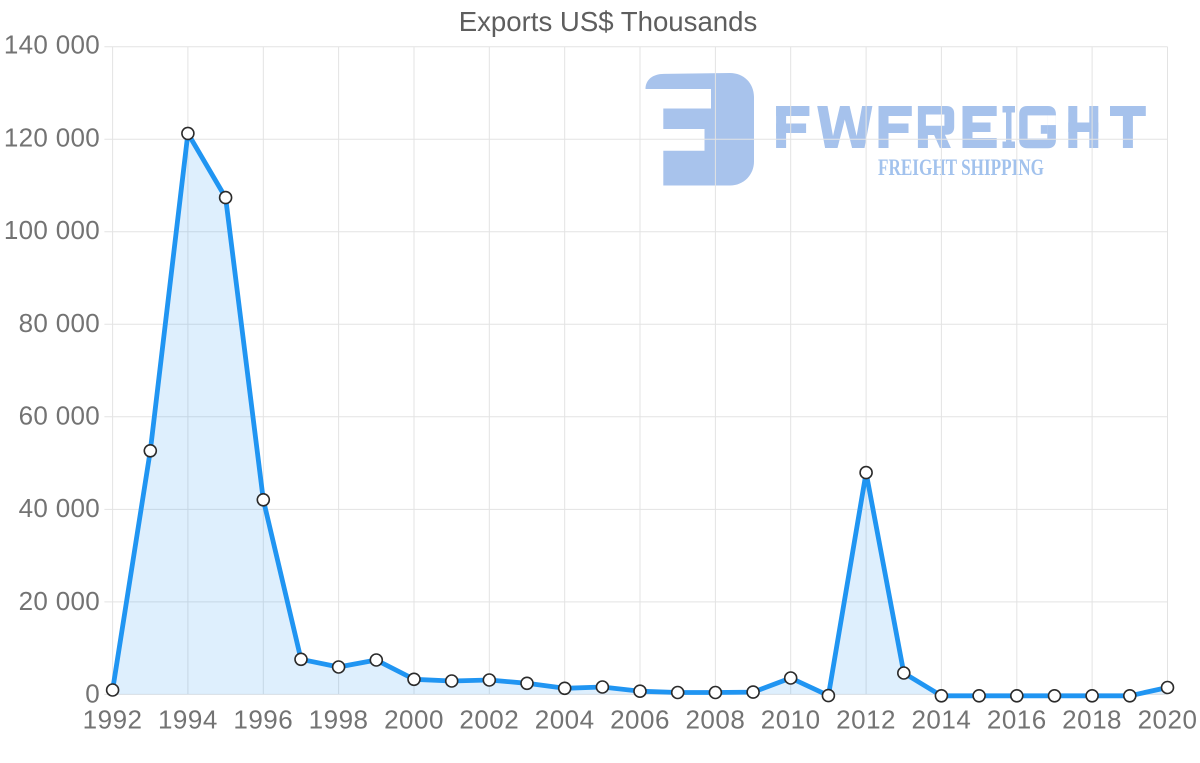  I want to click on svg-text: FREIGHT SHIPPING, so click(961, 167).